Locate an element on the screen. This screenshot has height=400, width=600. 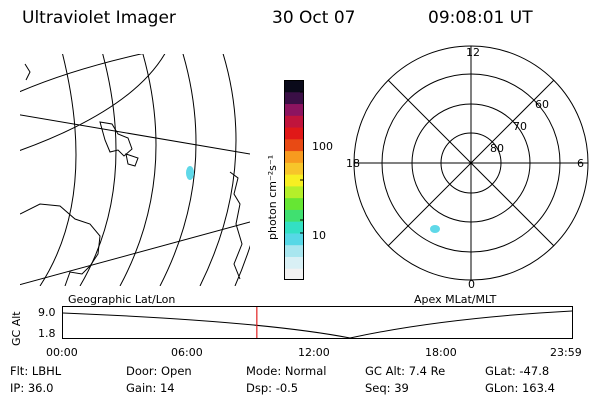
right-map-caption: Apex MLat/MLT is located at coordinates (455, 299).